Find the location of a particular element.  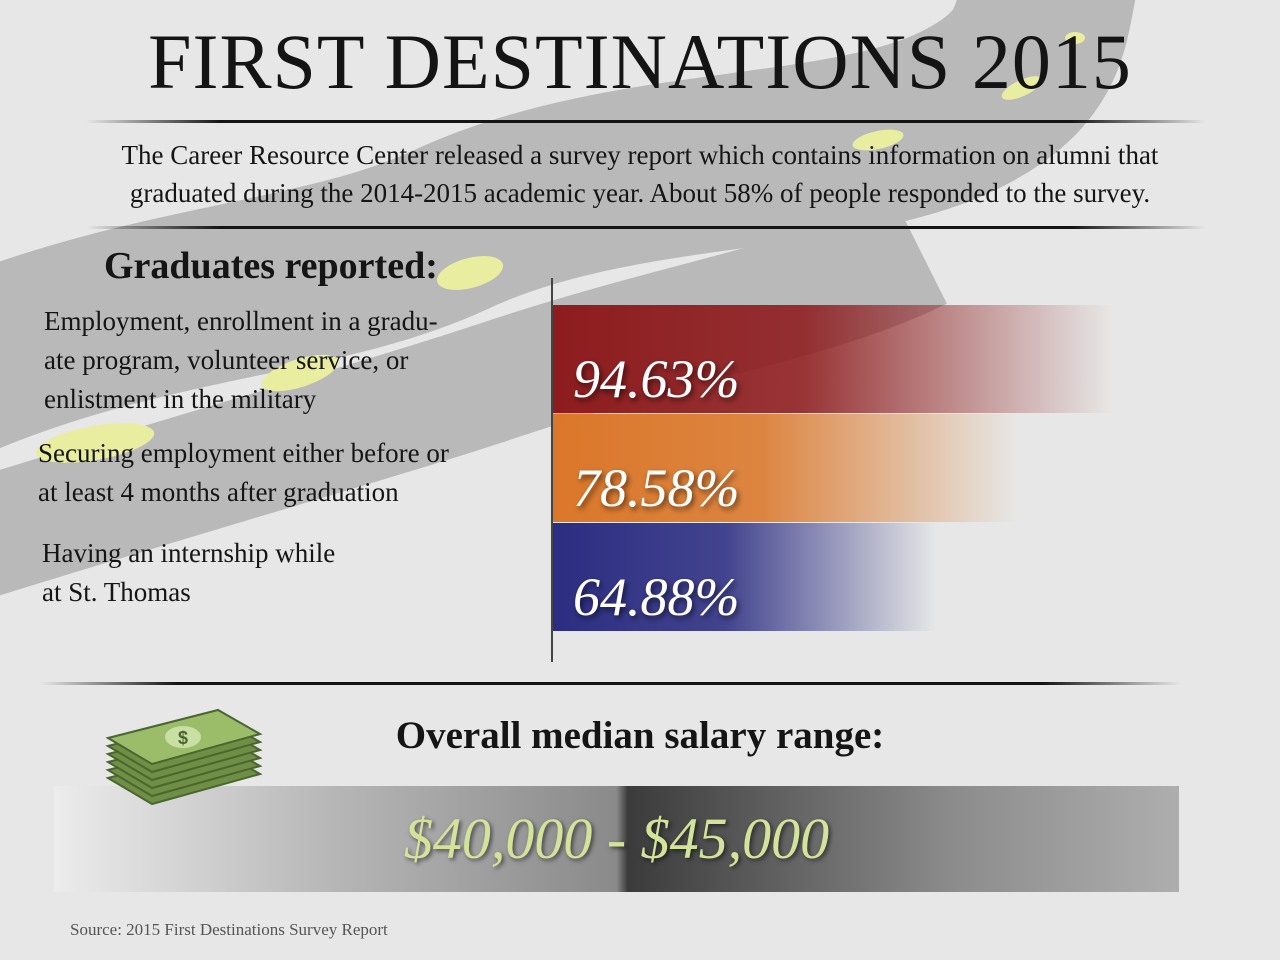

bar-internship is located at coordinates (744, 577).